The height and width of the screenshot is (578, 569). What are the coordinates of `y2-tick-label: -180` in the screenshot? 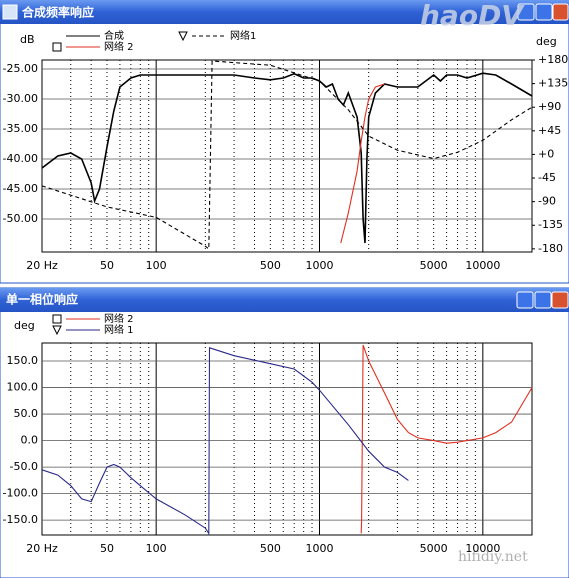 It's located at (550, 248).